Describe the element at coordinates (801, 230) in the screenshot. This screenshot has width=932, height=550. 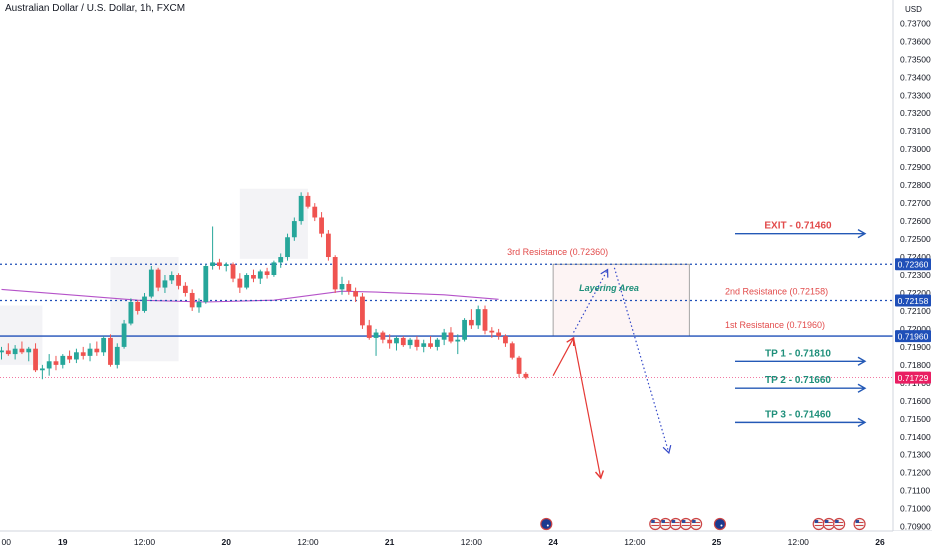
I see `exit-target: EXIT - 0.71460` at that location.